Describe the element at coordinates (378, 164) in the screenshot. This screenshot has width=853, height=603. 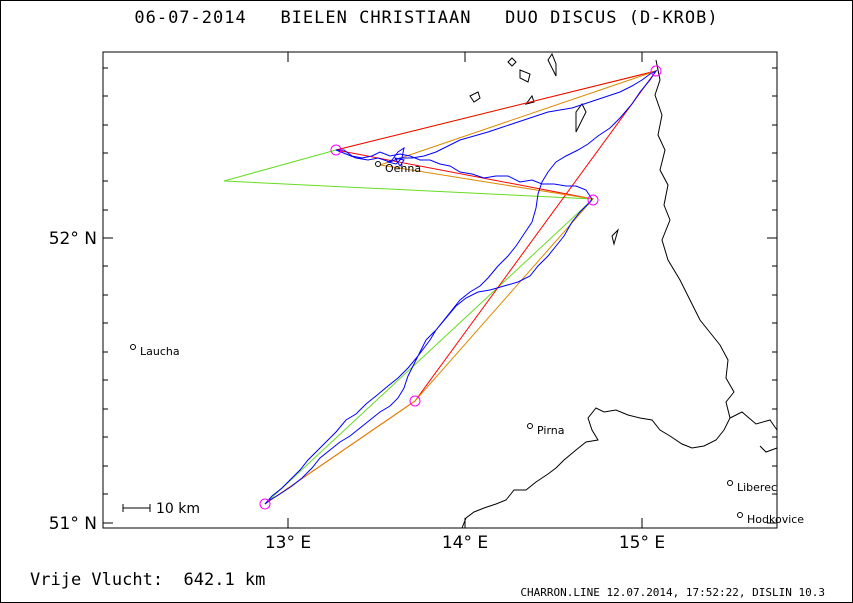
I see `town-marker-oehna` at that location.